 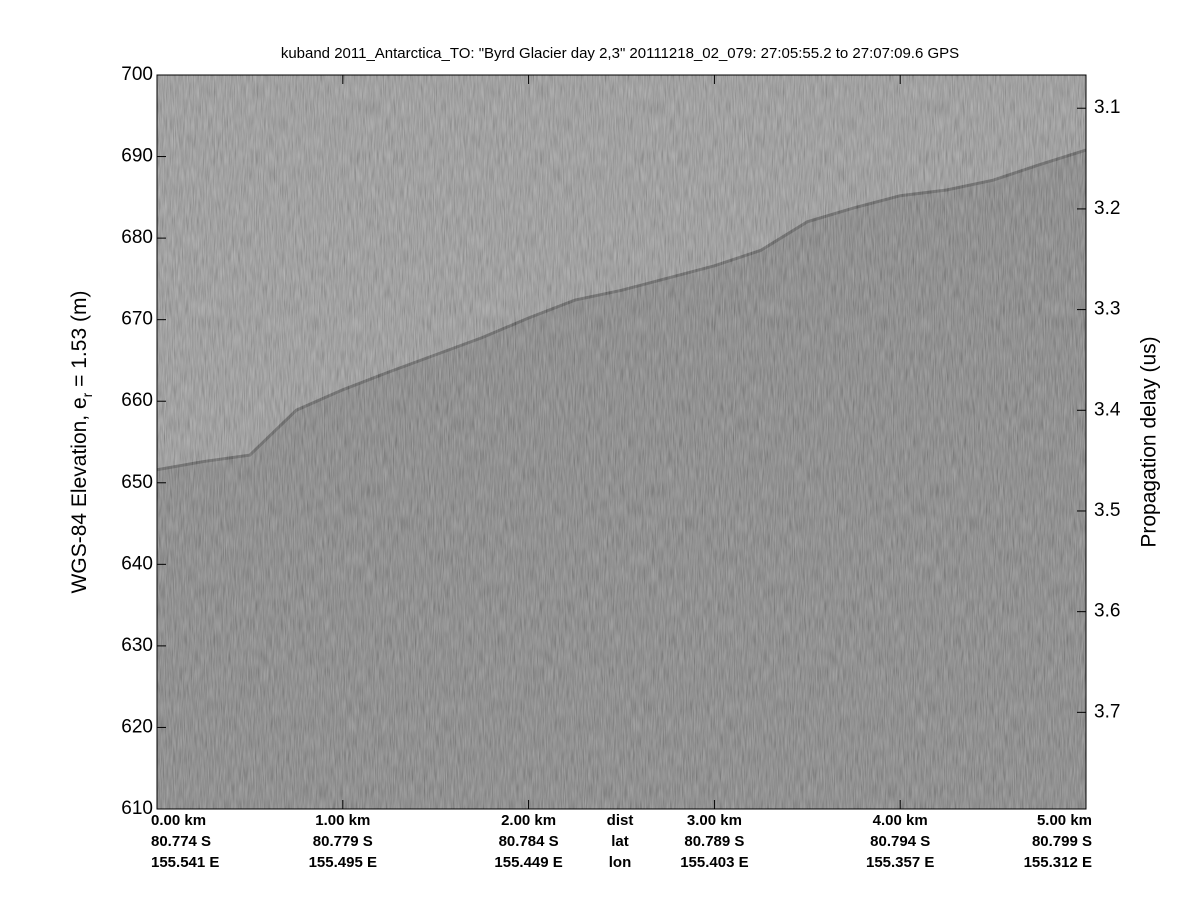 What do you see at coordinates (79, 495) in the screenshot?
I see `y-label-part: WGS-84 Elevation, e` at bounding box center [79, 495].